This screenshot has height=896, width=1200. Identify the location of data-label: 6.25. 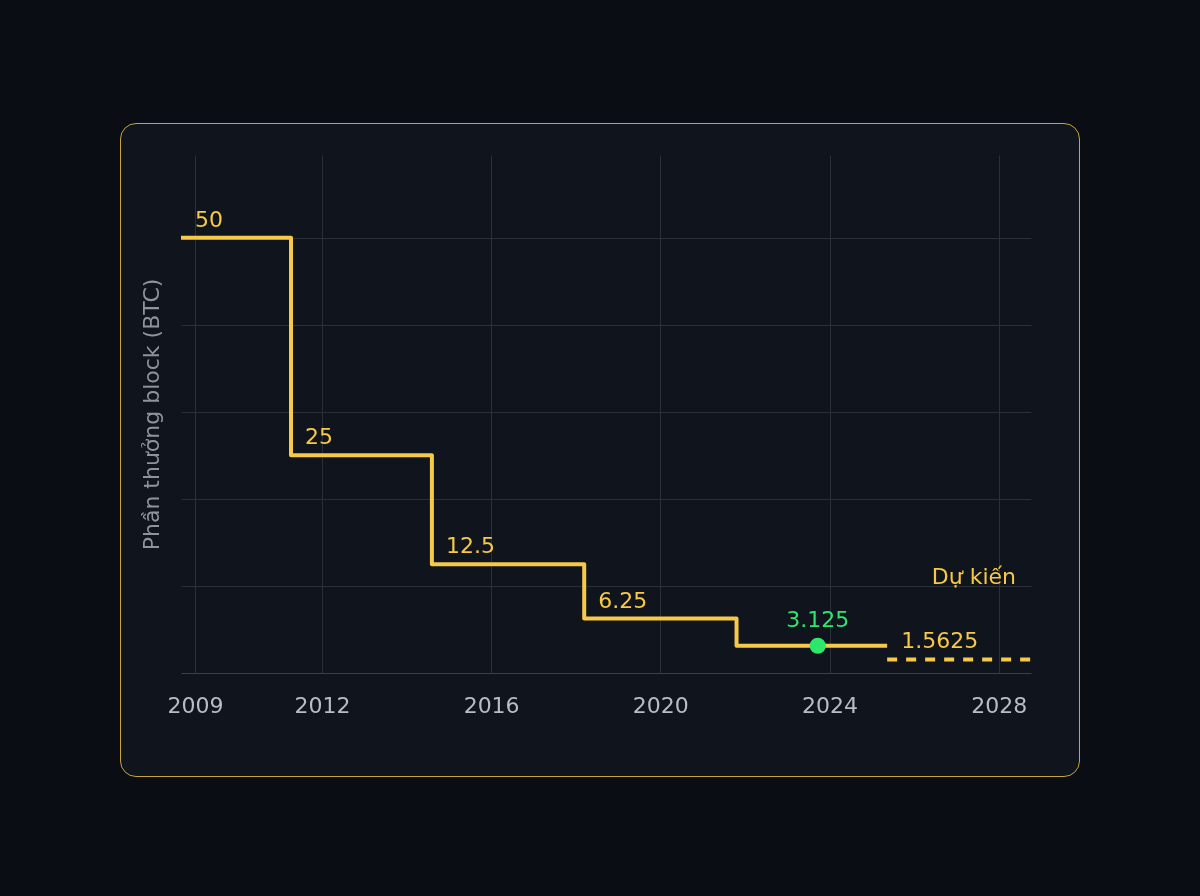
(623, 600).